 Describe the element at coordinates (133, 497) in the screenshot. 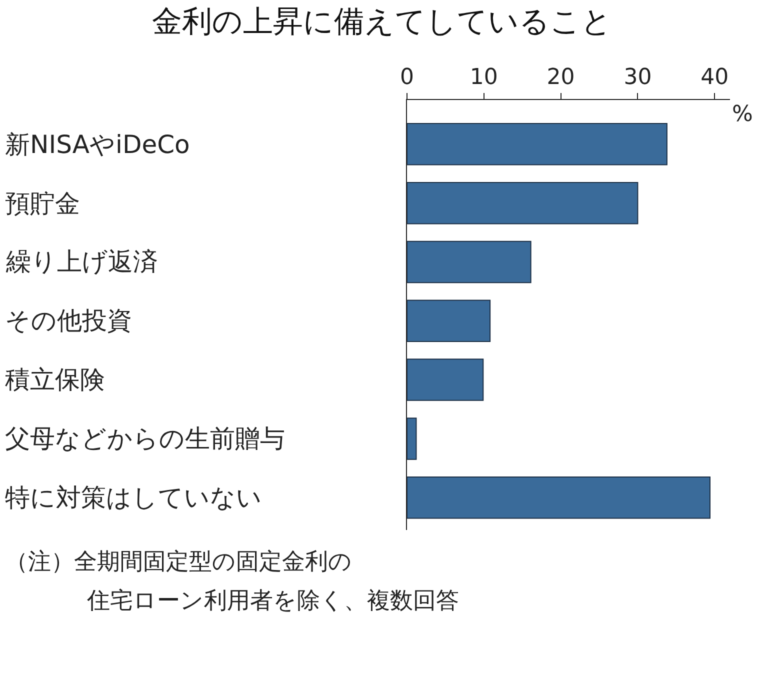

I see `y-tick-label: 特に対策はしていない` at that location.